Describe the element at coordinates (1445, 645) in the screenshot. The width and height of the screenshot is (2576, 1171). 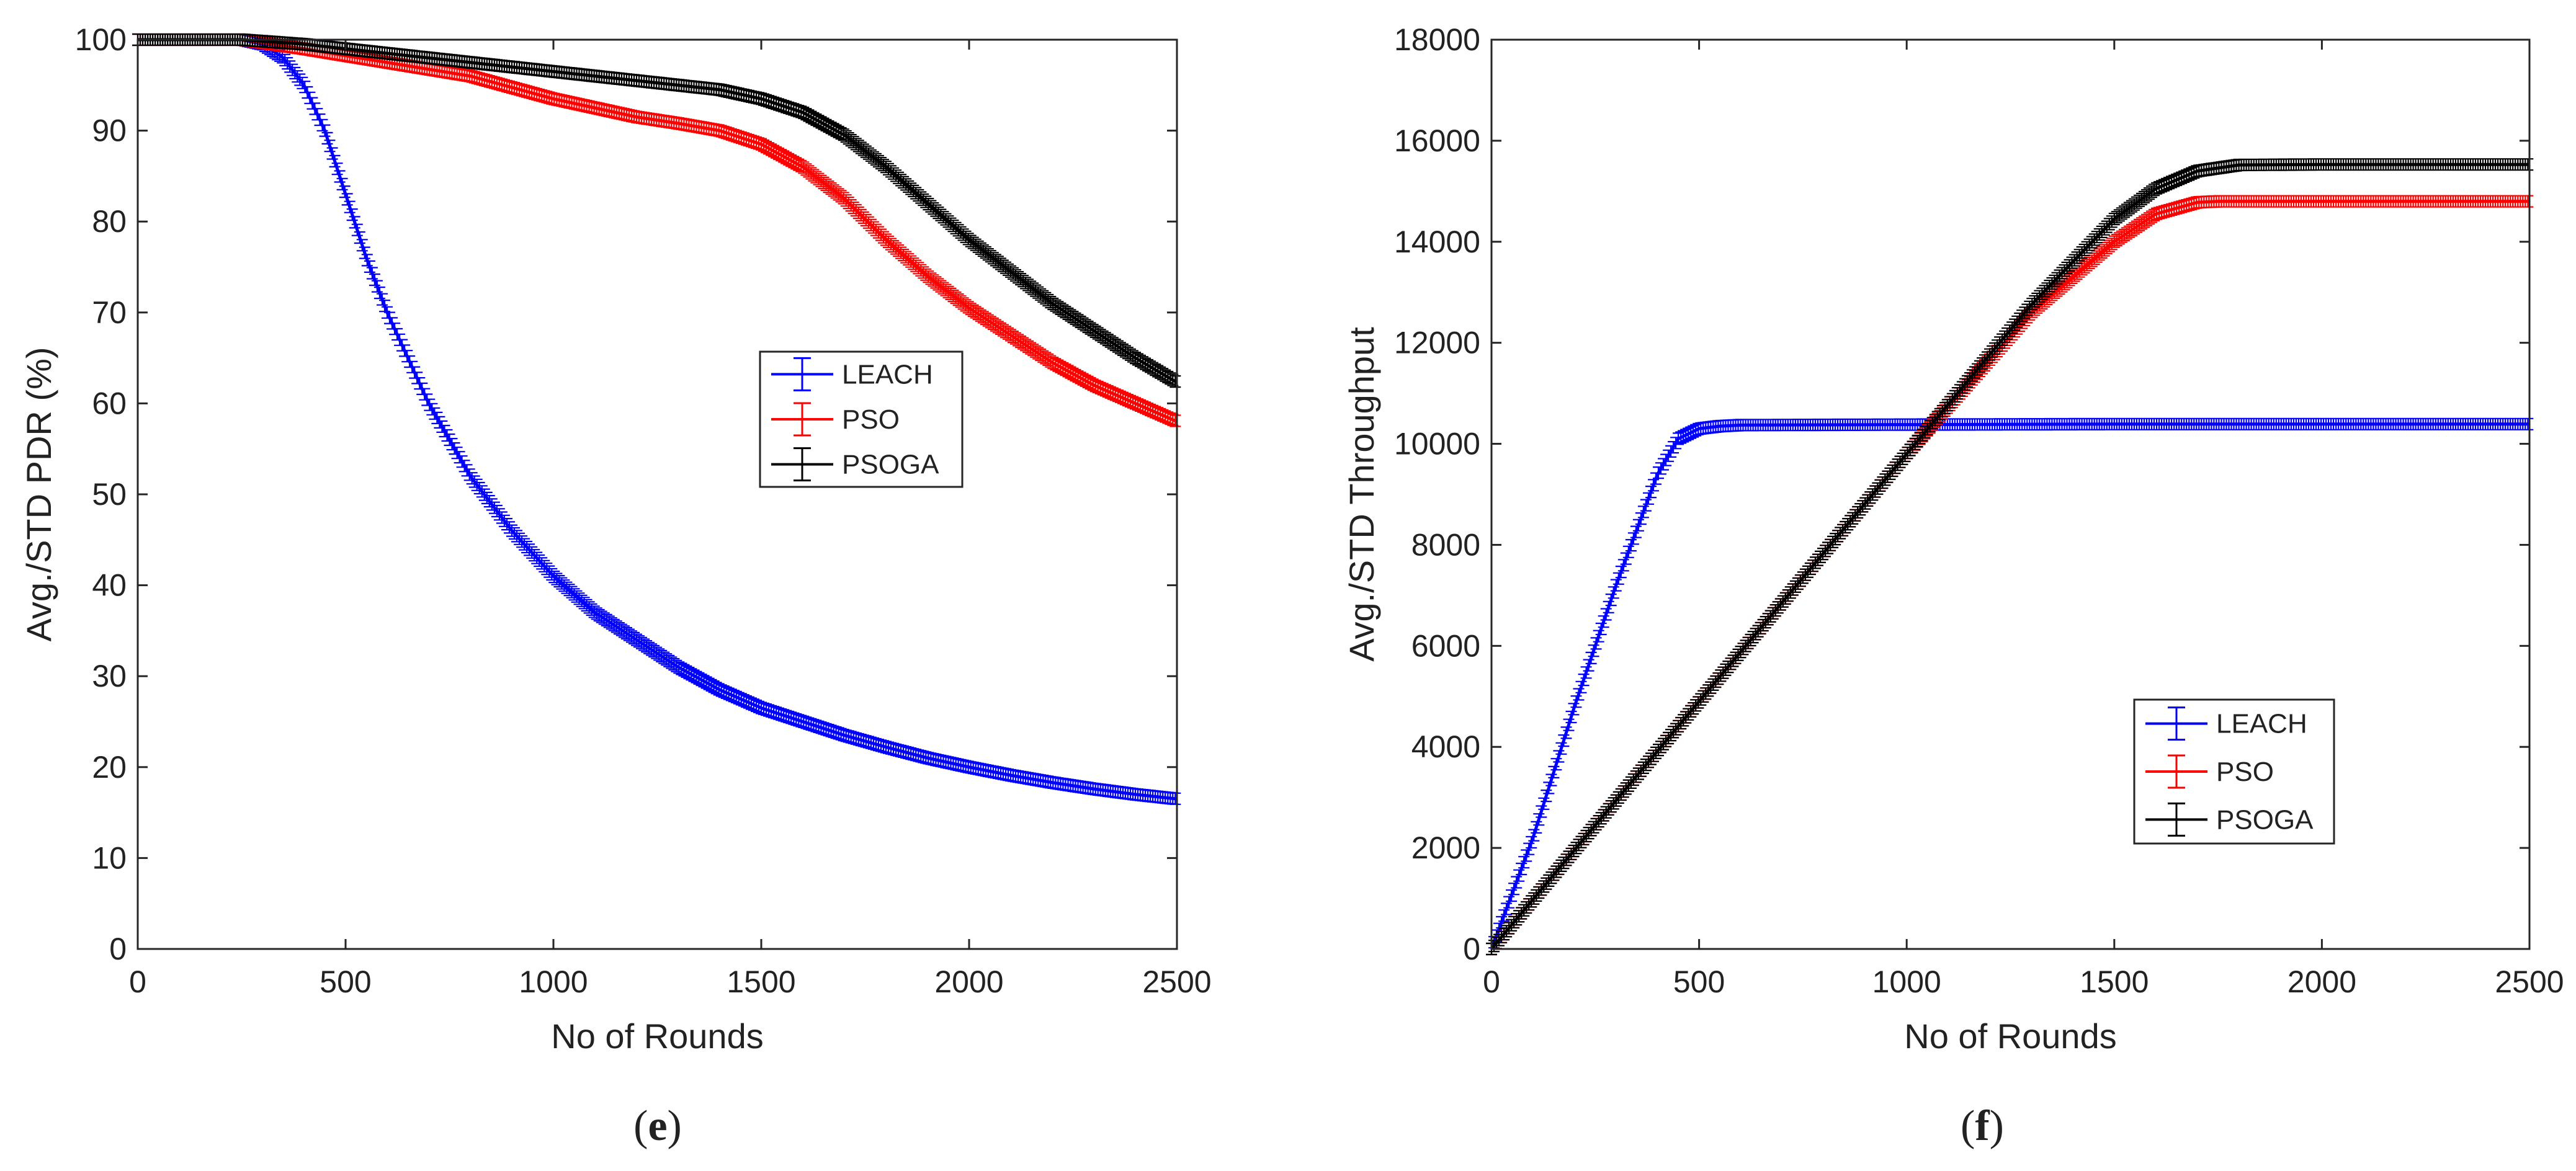
I see `y-tick-label: 6000` at that location.